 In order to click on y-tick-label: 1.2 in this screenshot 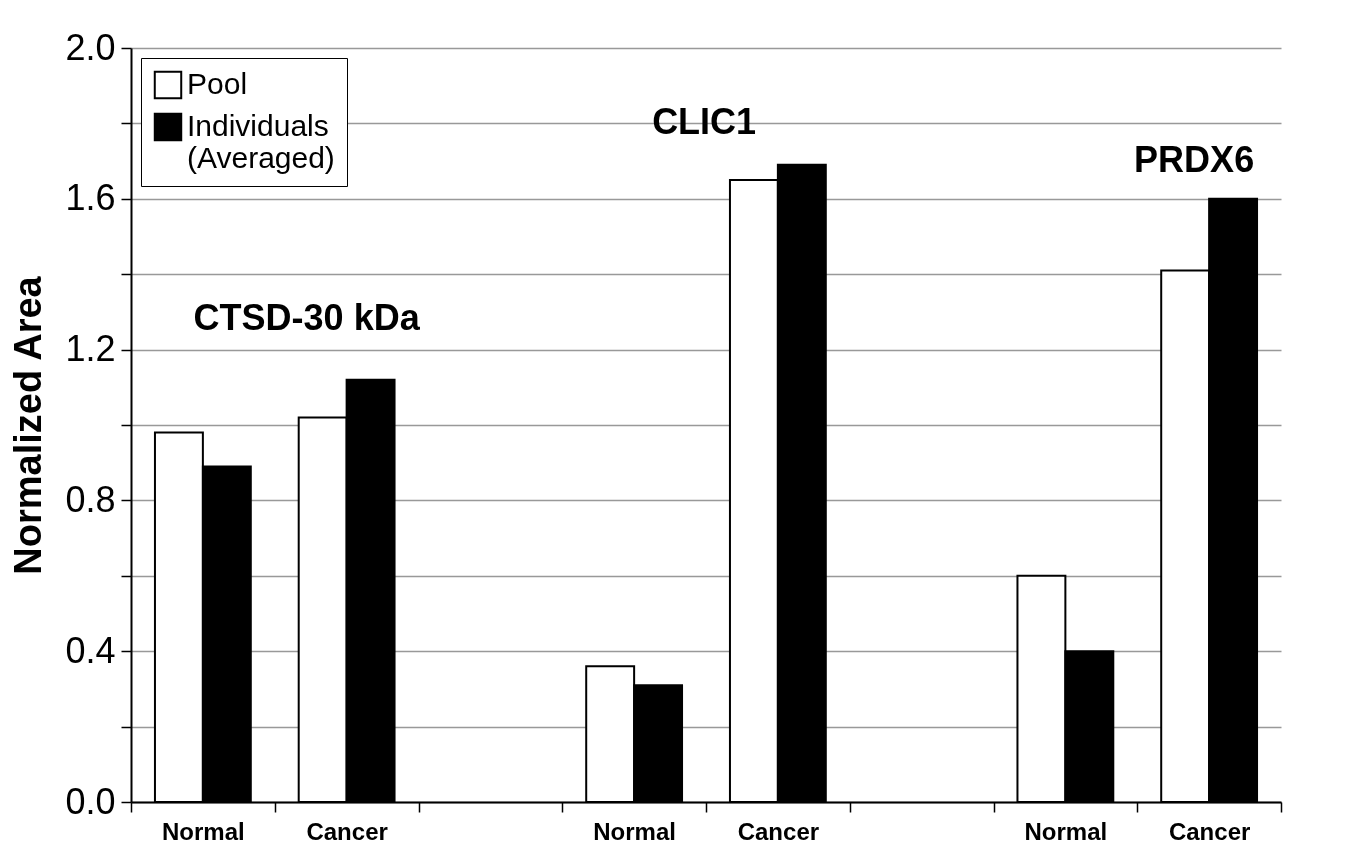, I will do `click(90, 349)`.